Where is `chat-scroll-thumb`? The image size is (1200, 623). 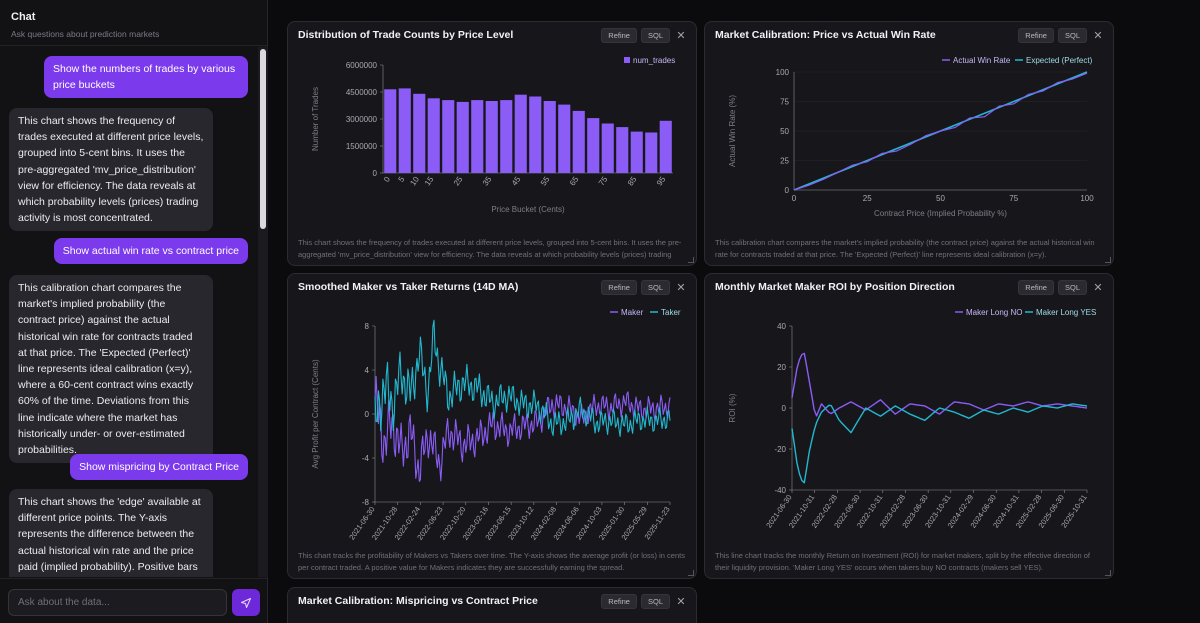
chat-scroll-thumb is located at coordinates (263, 139).